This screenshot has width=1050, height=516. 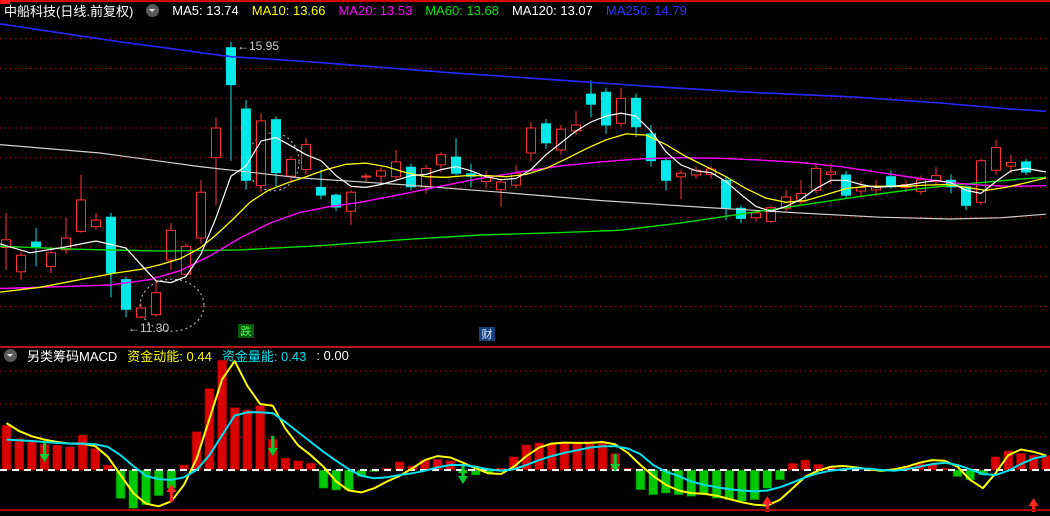 What do you see at coordinates (258, 46) in the screenshot?
I see `svg-text: ←15.95` at bounding box center [258, 46].